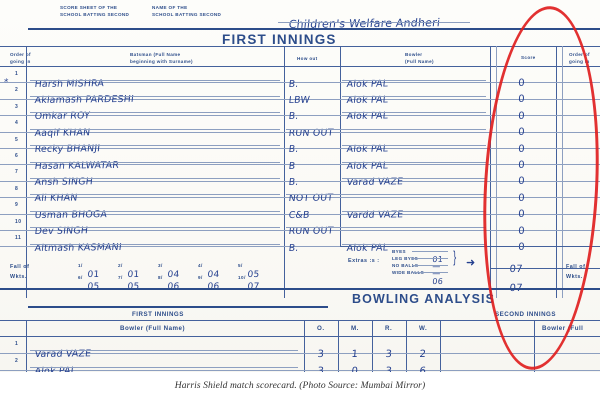  I want to click on bowling-overs: 3, so click(321, 354).